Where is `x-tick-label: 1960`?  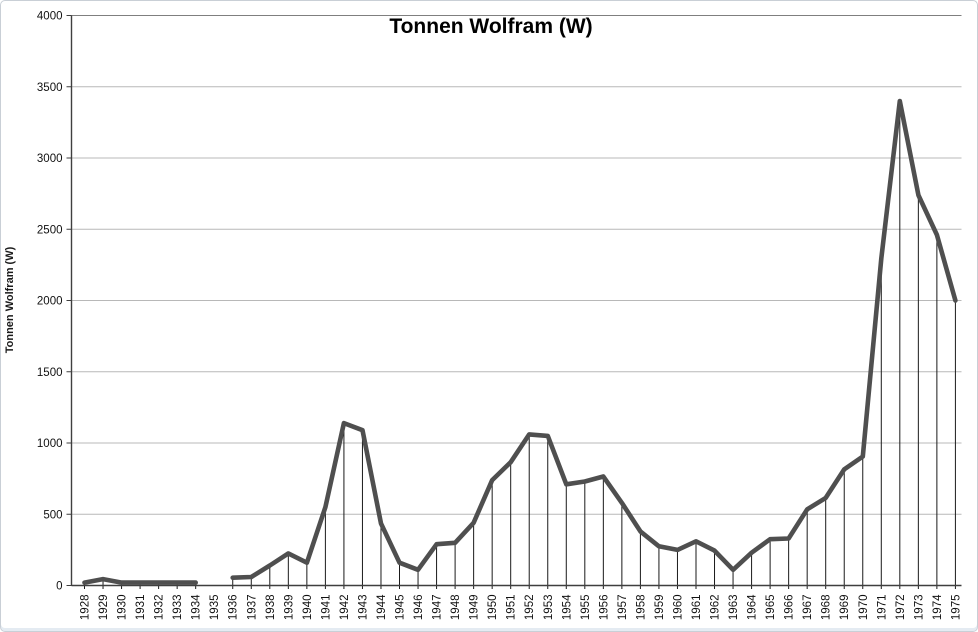 x-tick-label: 1960 is located at coordinates (678, 608).